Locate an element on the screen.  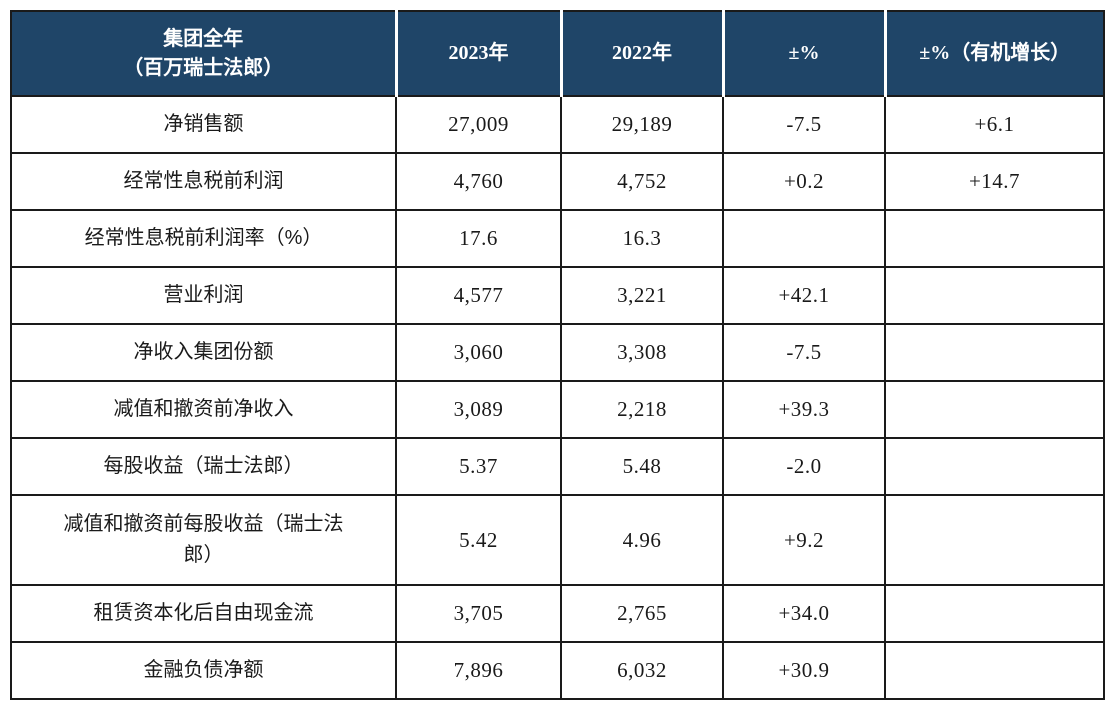
table-row-net-sales: 净销售额 27,009 29,189 -7.5 +6.1 is located at coordinates (557, 124).